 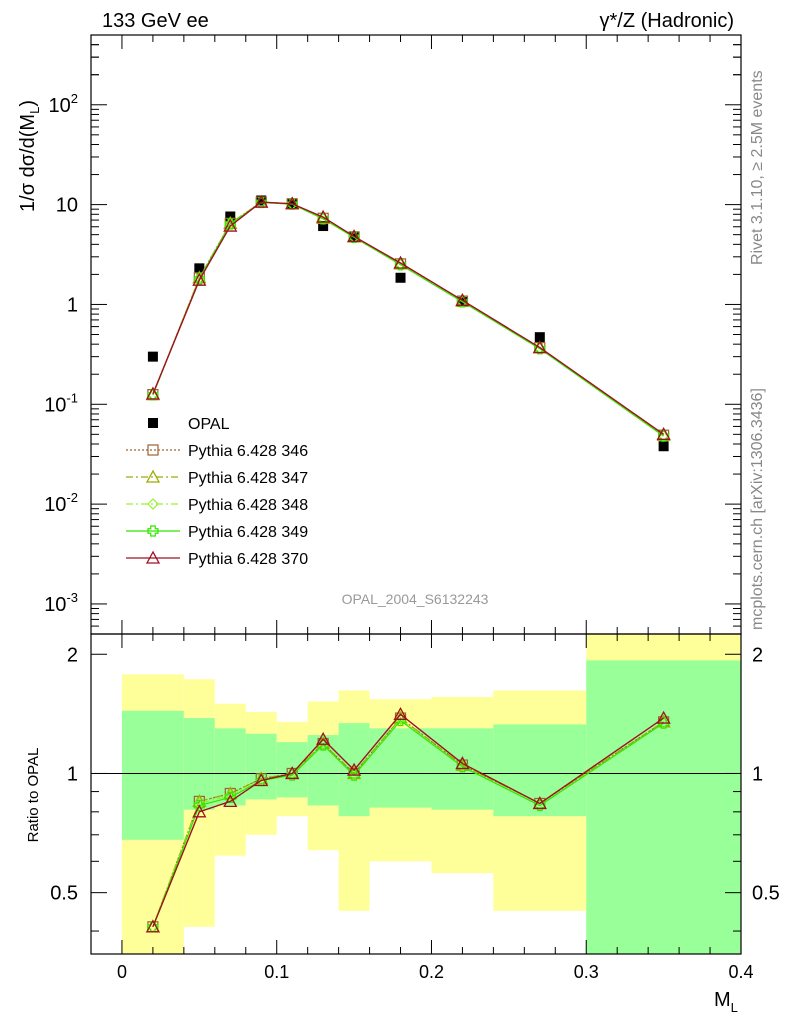 I want to click on main-y-axis-label: 1/σ dσ/d(ML), so click(x=29, y=156).